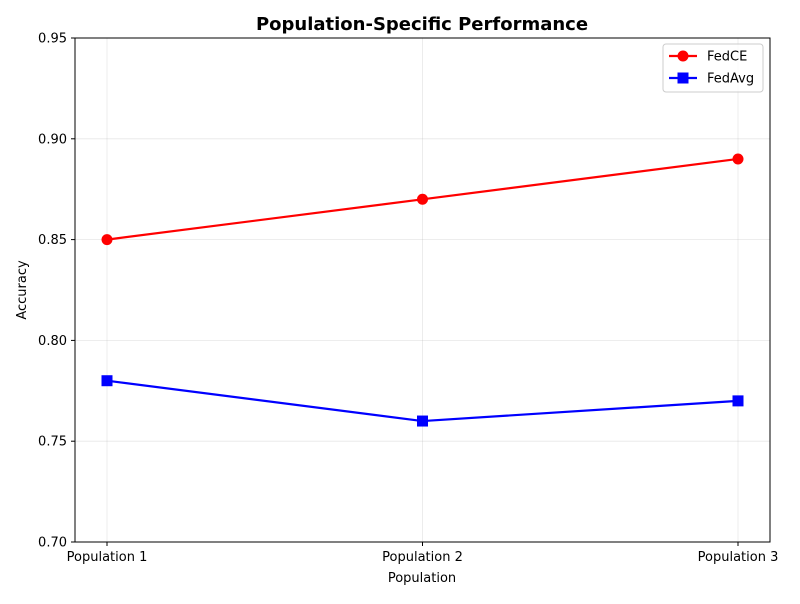 This screenshot has width=800, height=604. I want to click on y-tick-label: 0.90, so click(52, 139).